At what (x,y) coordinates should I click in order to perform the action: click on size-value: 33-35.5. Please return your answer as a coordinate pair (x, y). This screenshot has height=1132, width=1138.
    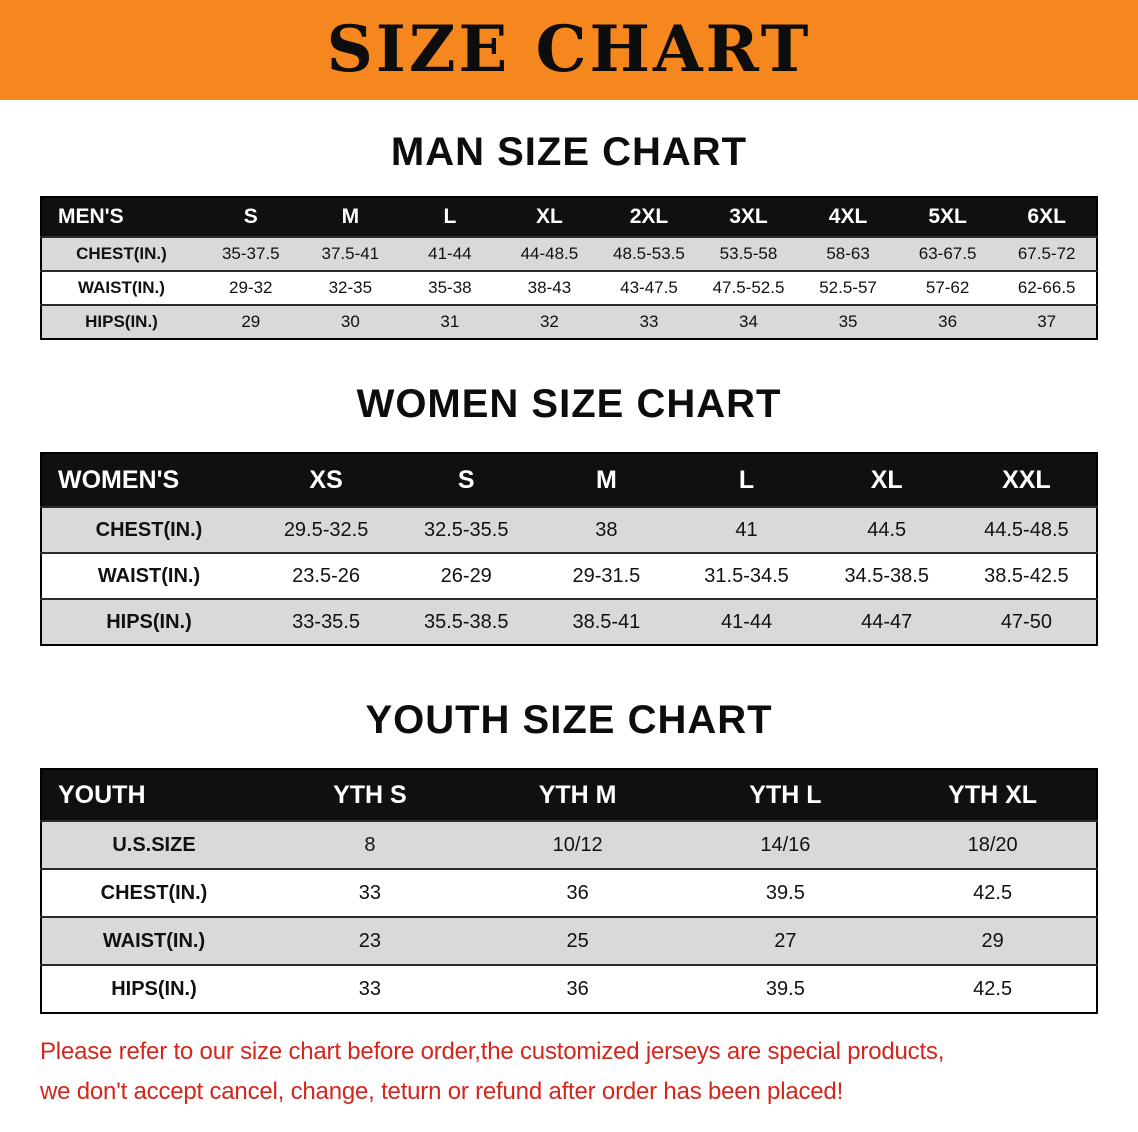
    Looking at the image, I should click on (326, 621).